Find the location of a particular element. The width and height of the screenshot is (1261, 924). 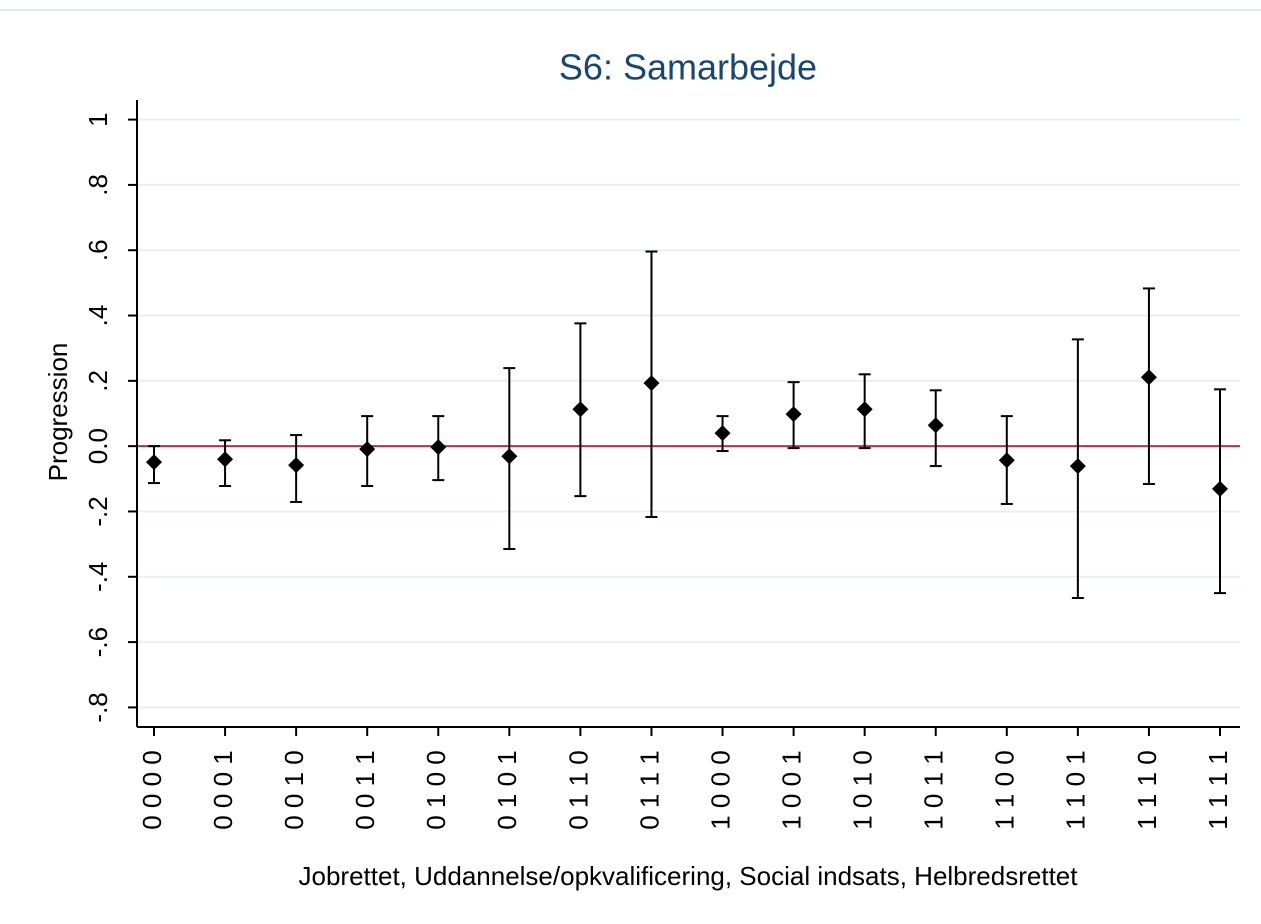

y-tick-label: -.8 is located at coordinates (98, 707).